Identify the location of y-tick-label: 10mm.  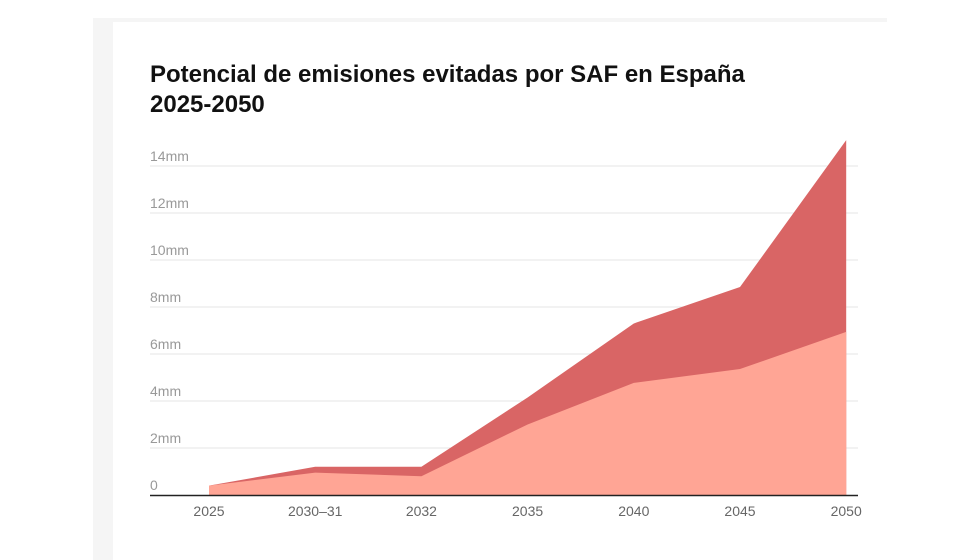
(169, 250).